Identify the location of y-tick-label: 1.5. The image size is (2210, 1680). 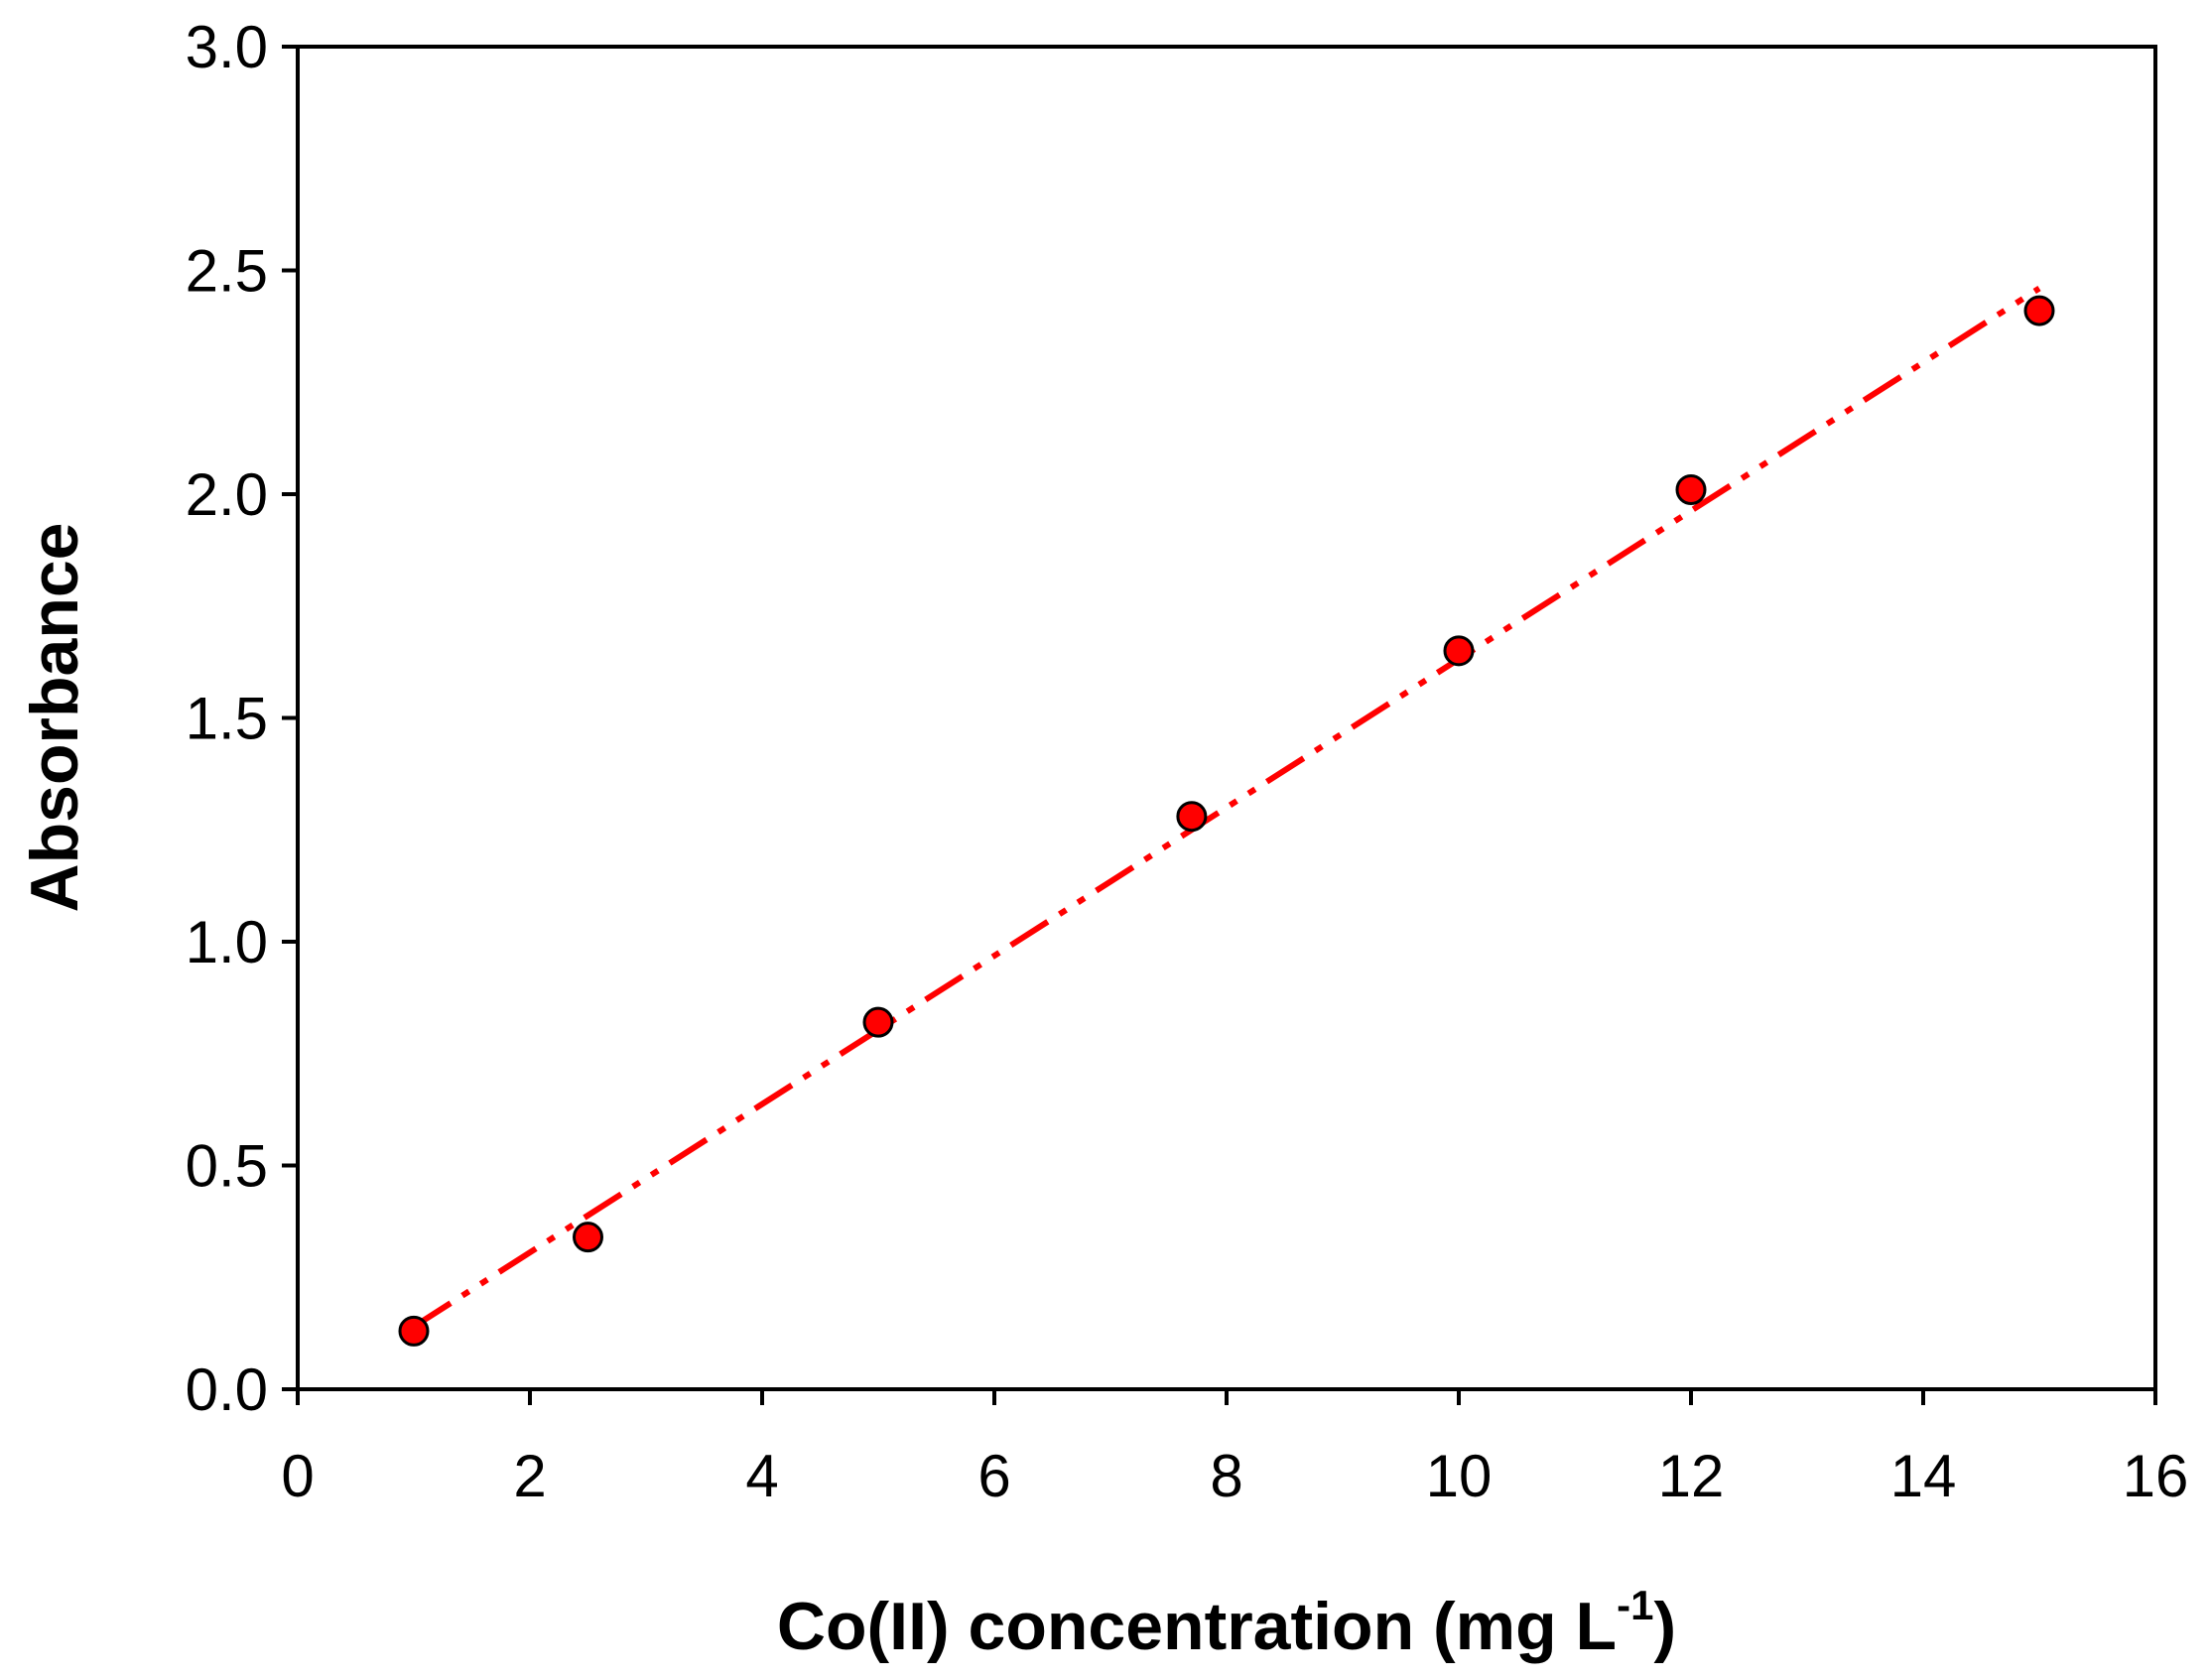
(227, 719).